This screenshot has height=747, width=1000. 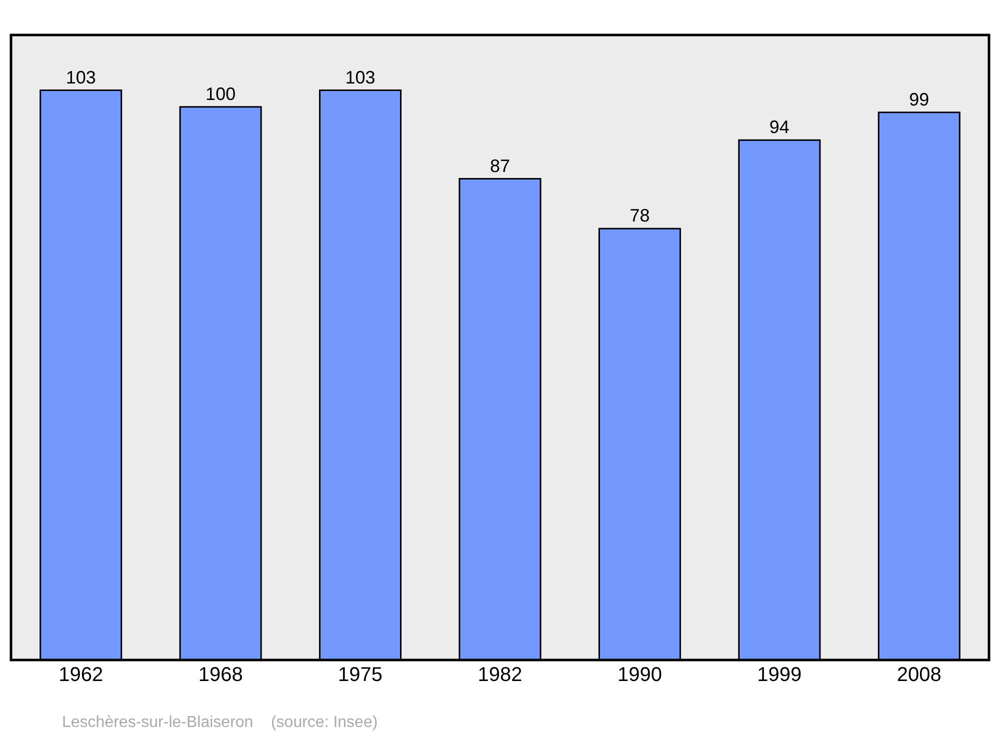 What do you see at coordinates (81, 675) in the screenshot?
I see `x-tick-label: 1962` at bounding box center [81, 675].